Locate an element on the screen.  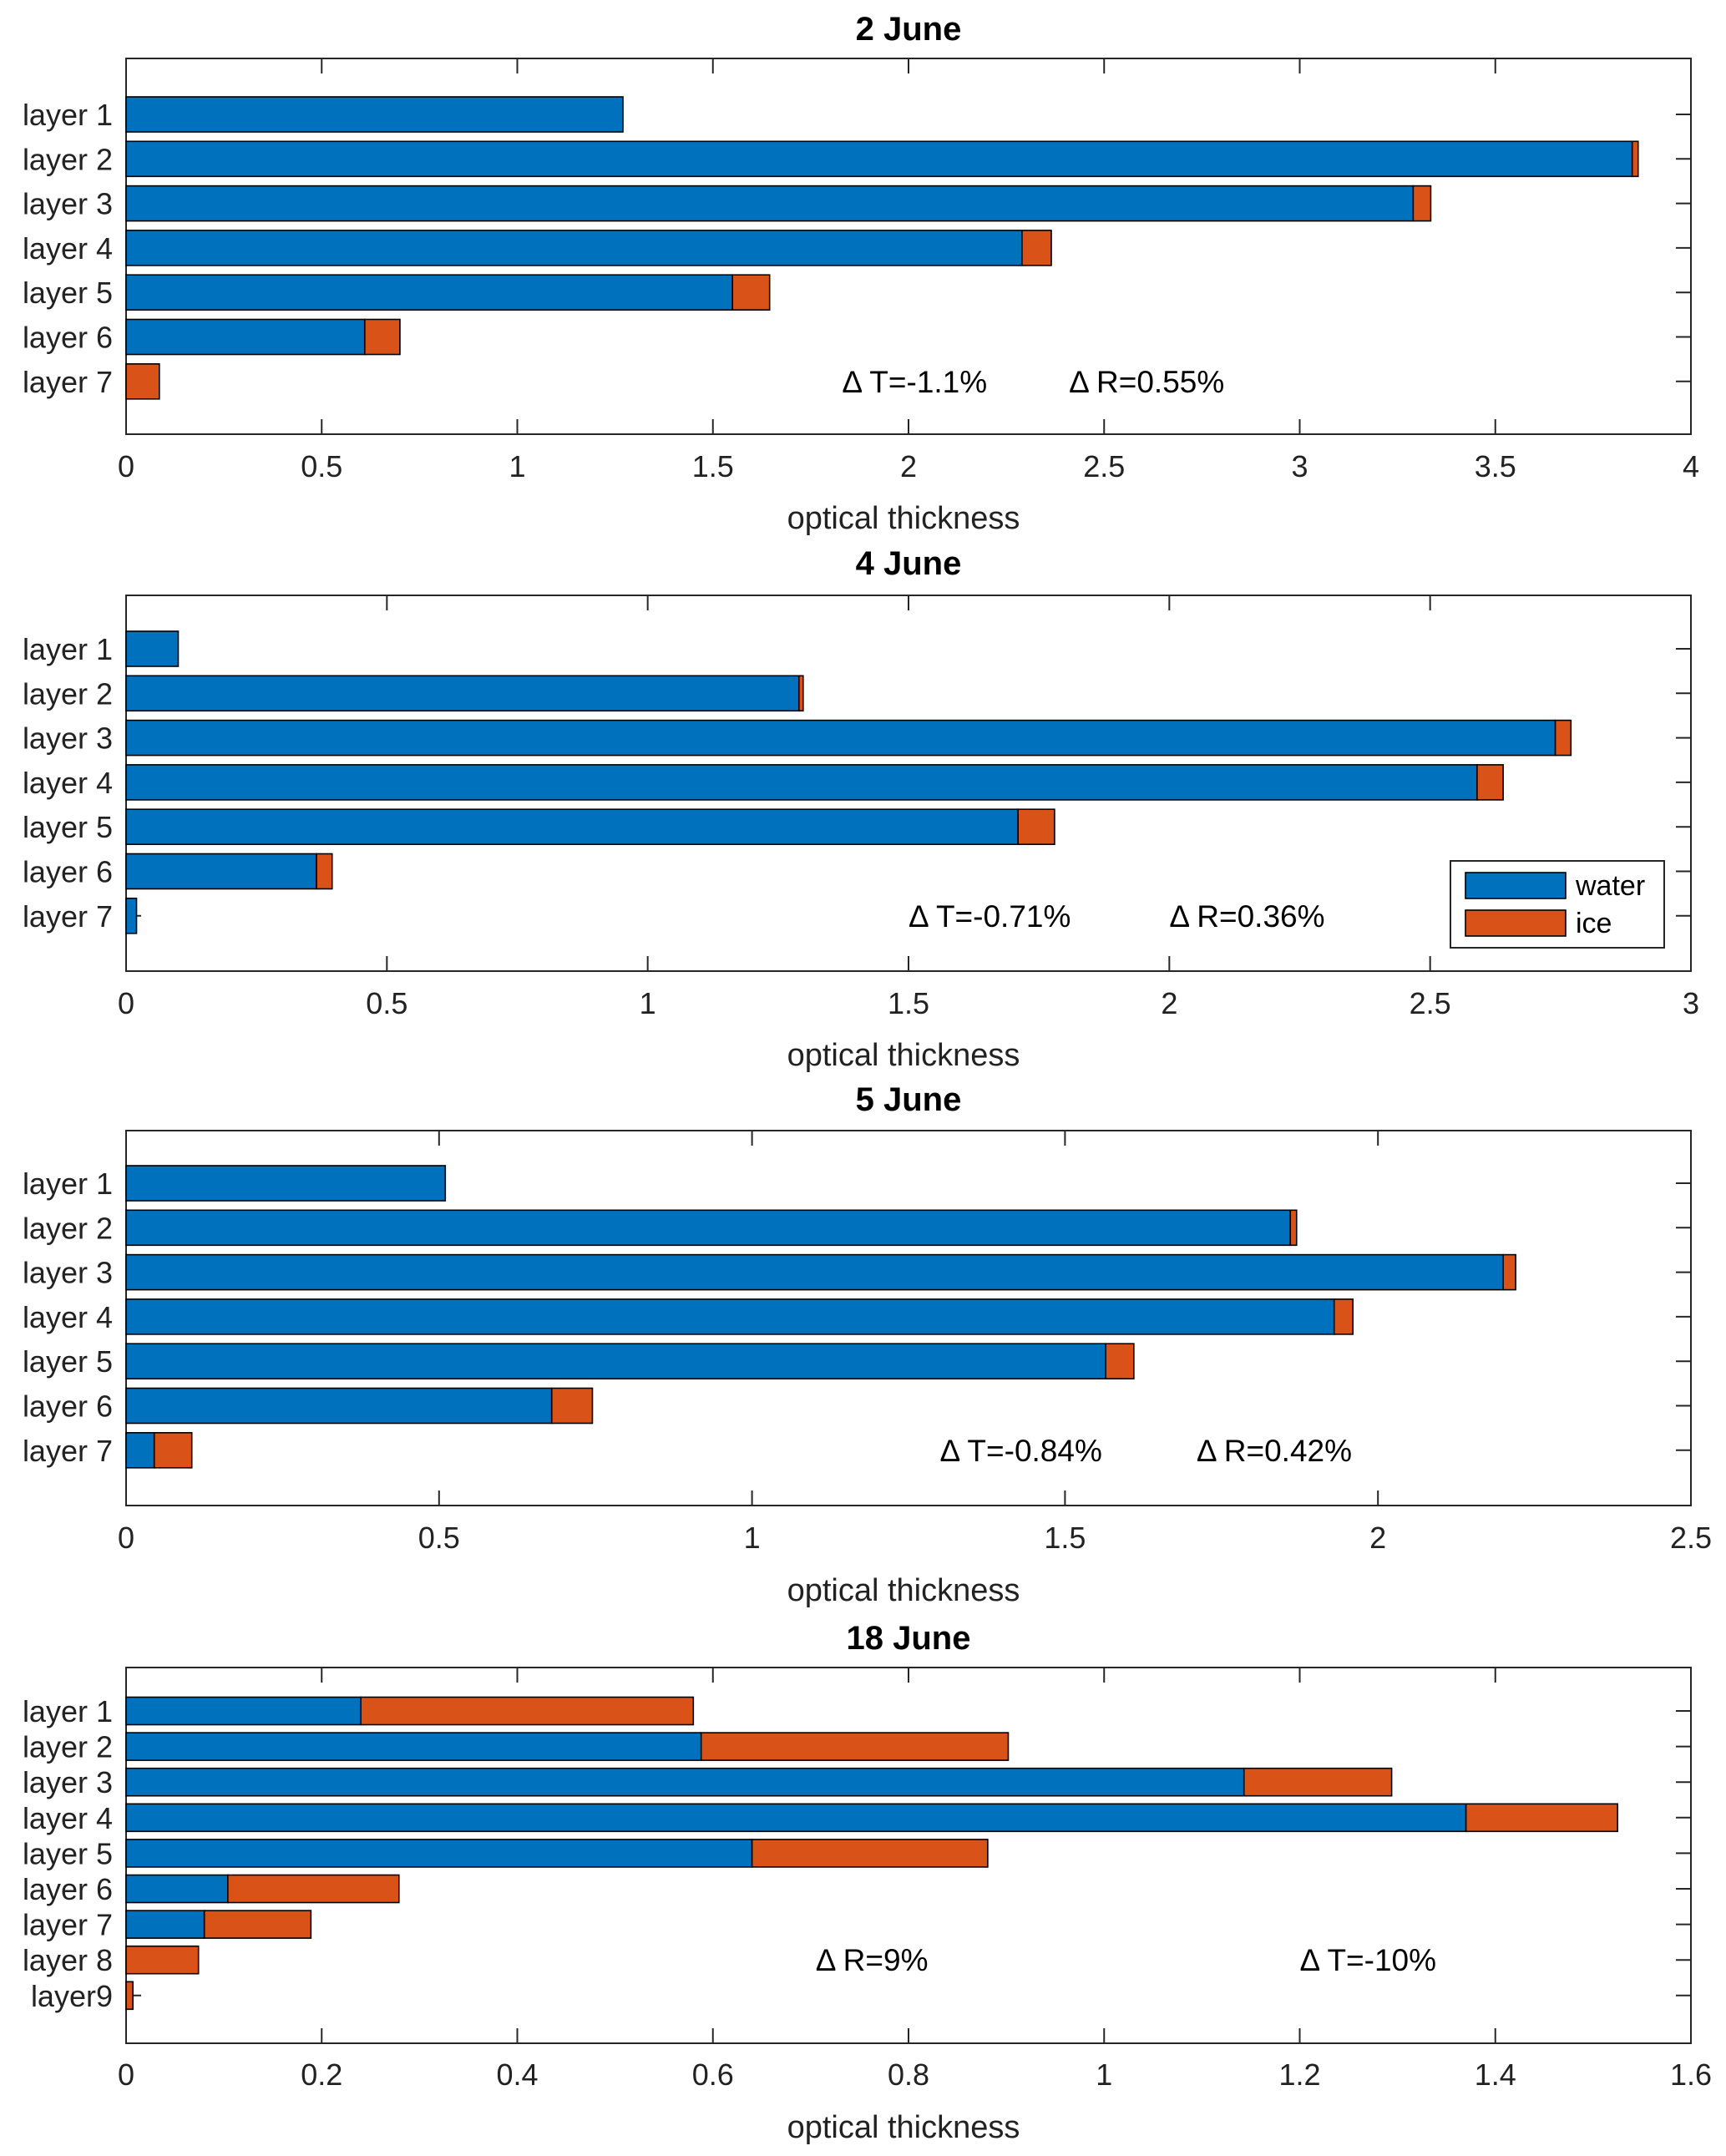
annotation-text: Δ R=0.36% is located at coordinates (1246, 916).